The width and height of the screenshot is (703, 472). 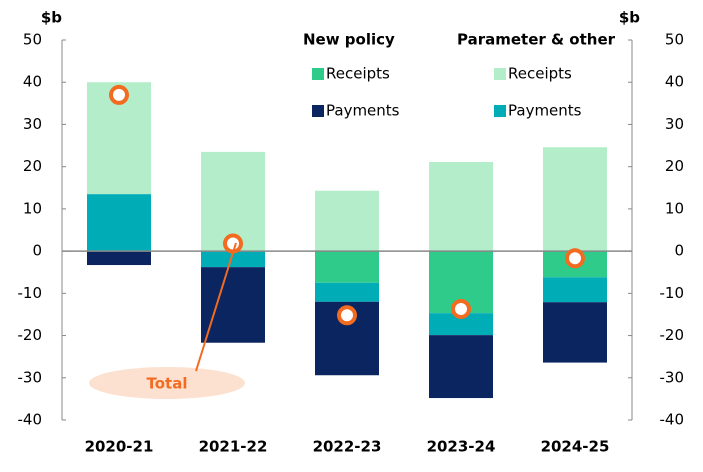 What do you see at coordinates (672, 420) in the screenshot?
I see `y2-tick-label: -40` at bounding box center [672, 420].